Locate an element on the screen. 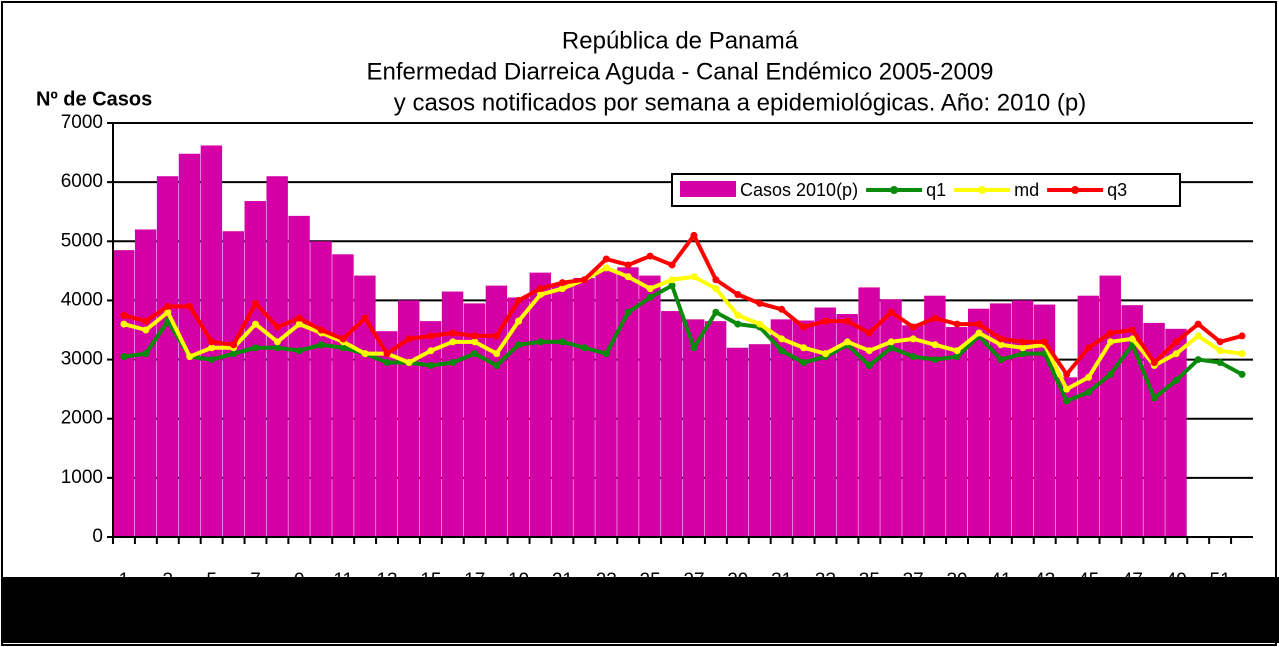 Image resolution: width=1279 pixels, height=647 pixels. y-axis-label: Nº de Casos is located at coordinates (94, 99).